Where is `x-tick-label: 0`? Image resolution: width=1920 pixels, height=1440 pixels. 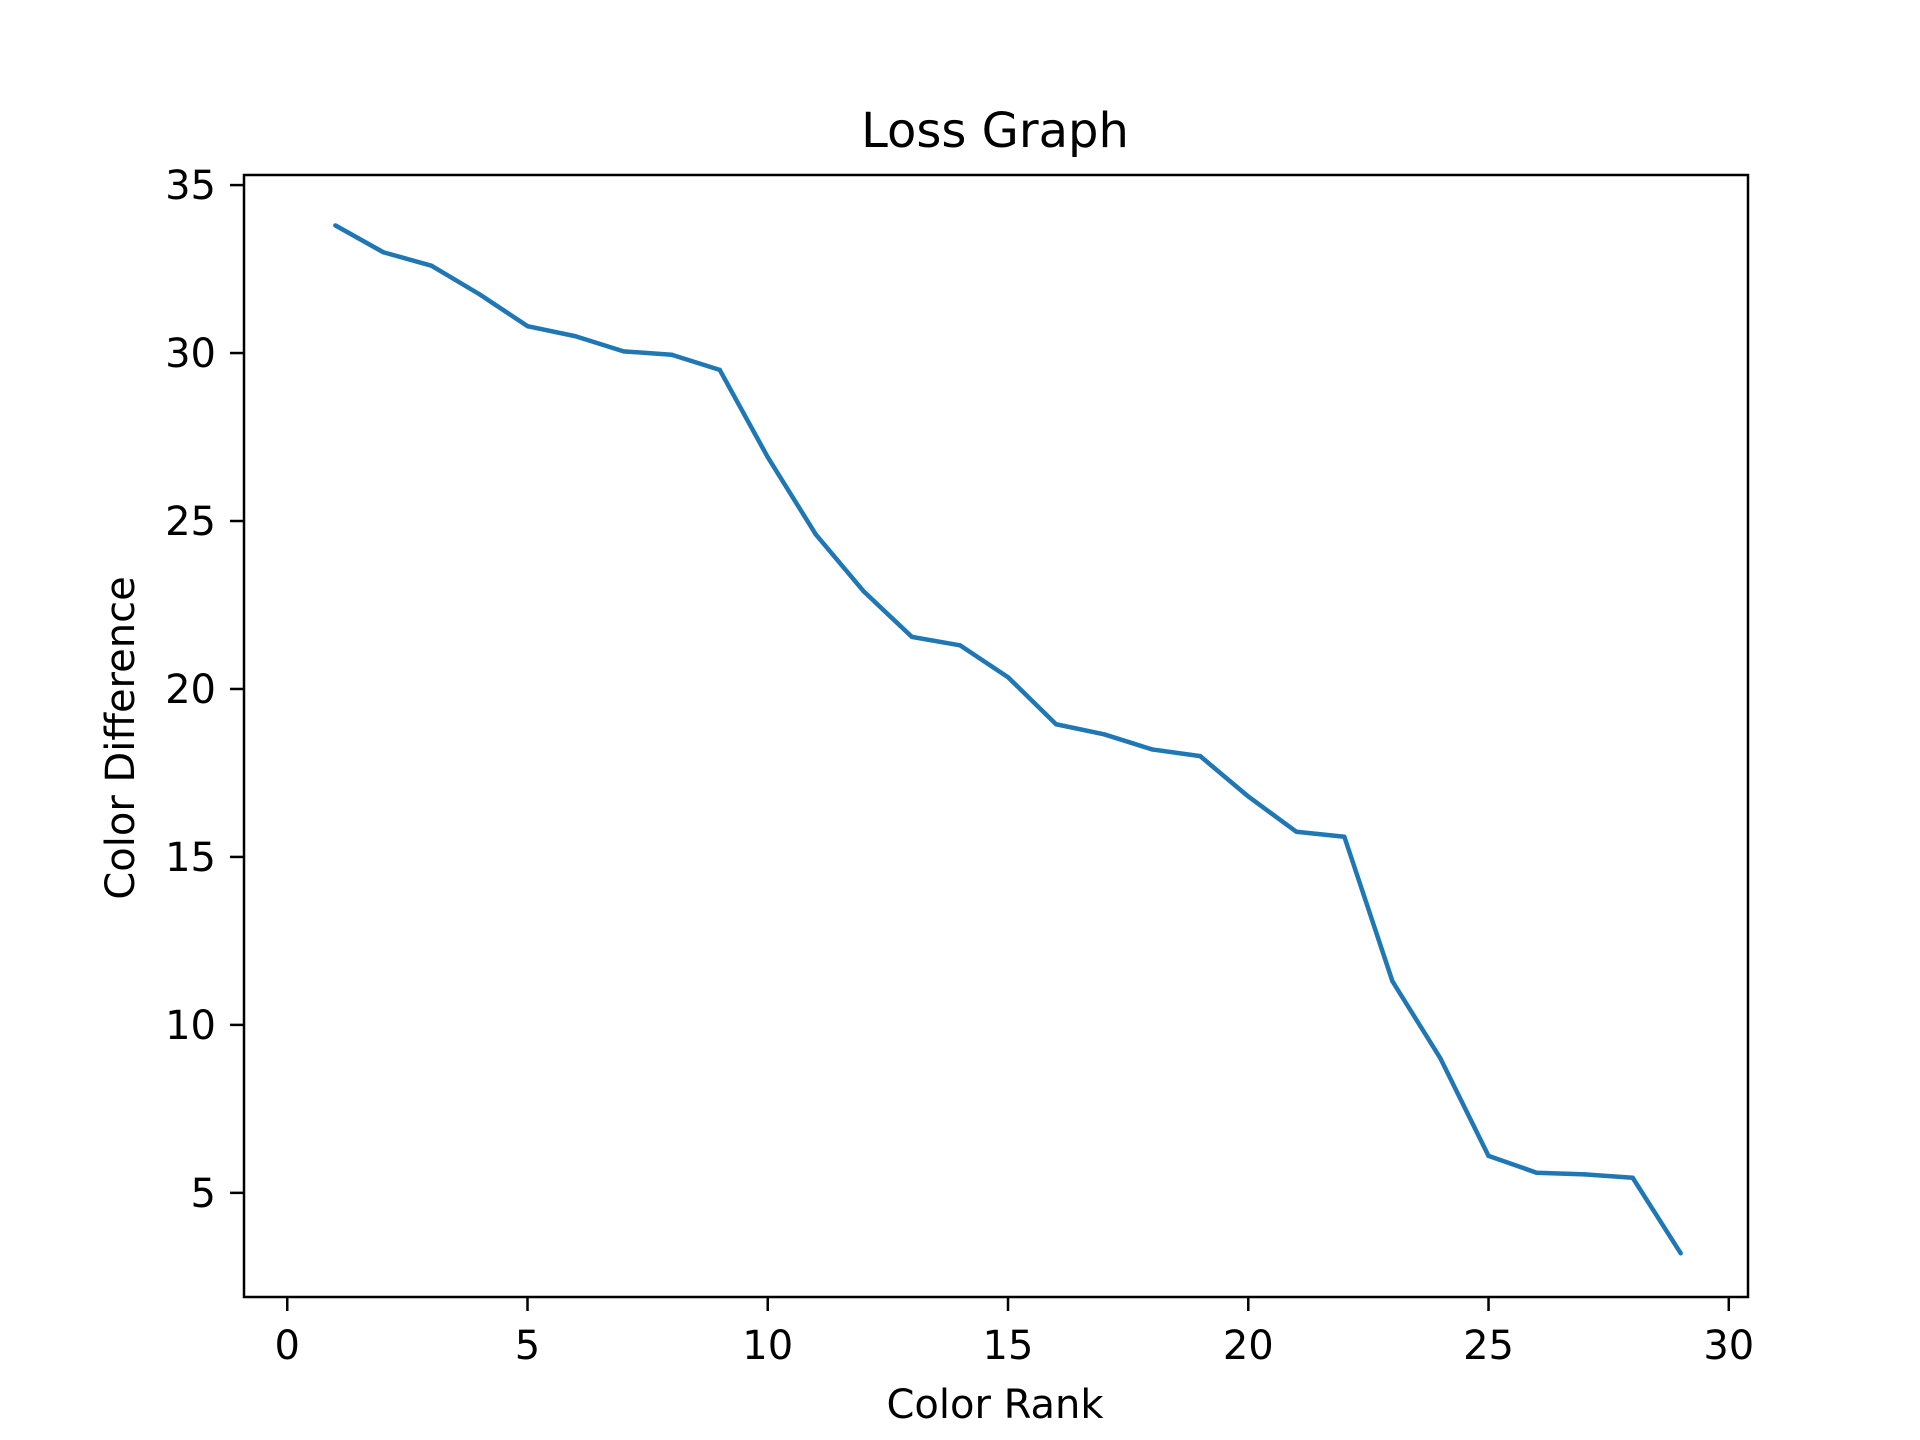 x-tick-label: 0 is located at coordinates (287, 1346).